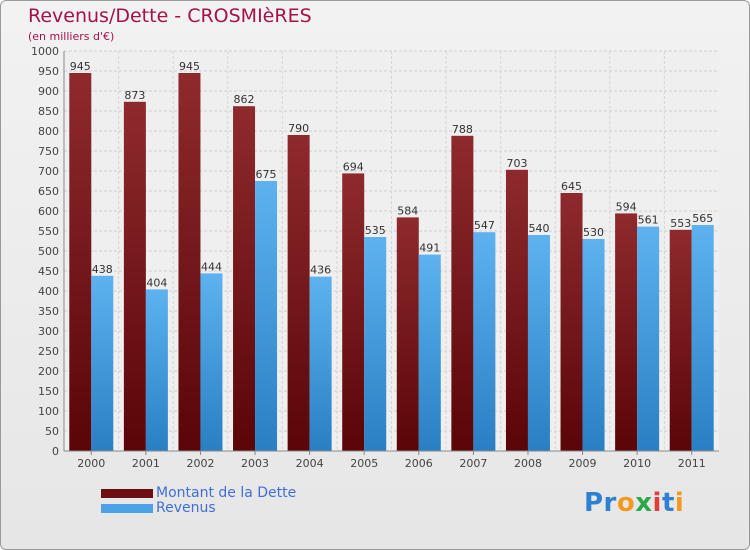 This screenshot has height=550, width=750. I want to click on legend-item-dette: Montant de la Dette, so click(198, 493).